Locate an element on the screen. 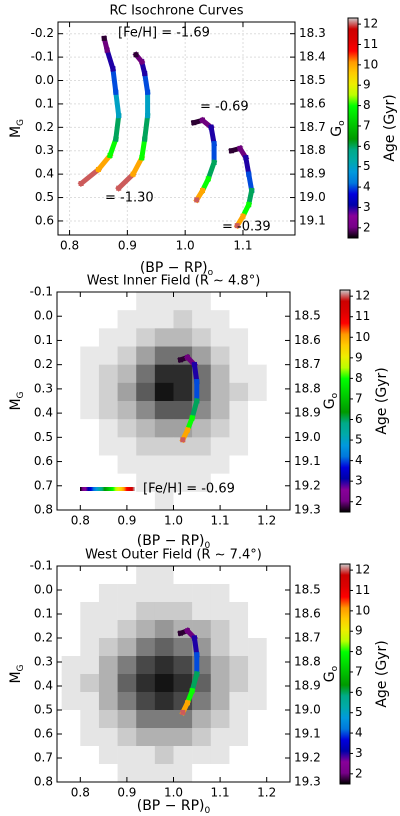 The width and height of the screenshot is (400, 816). y2-tick-label: 19.2 is located at coordinates (307, 485).